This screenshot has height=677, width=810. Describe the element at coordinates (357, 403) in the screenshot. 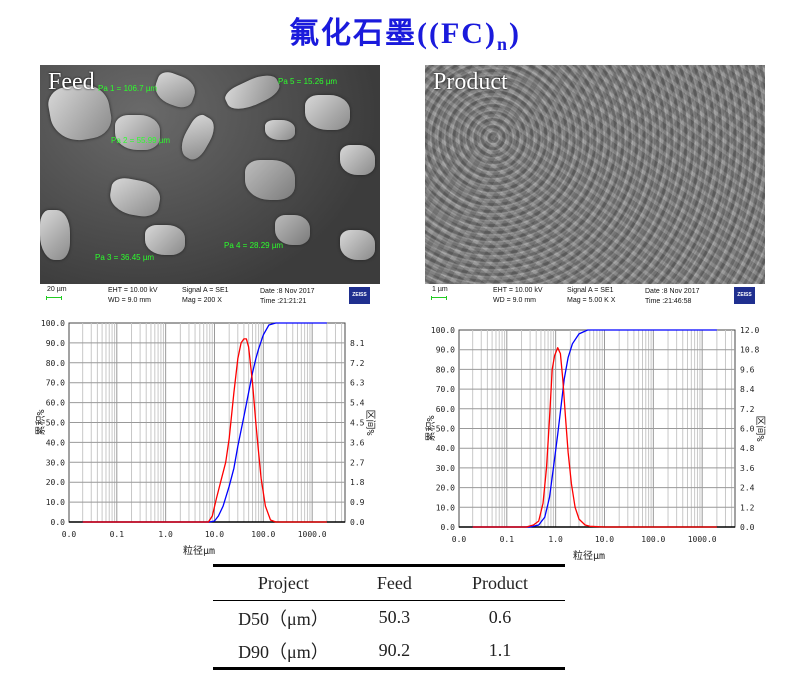

I see `y2-tick-label: 5.4` at that location.